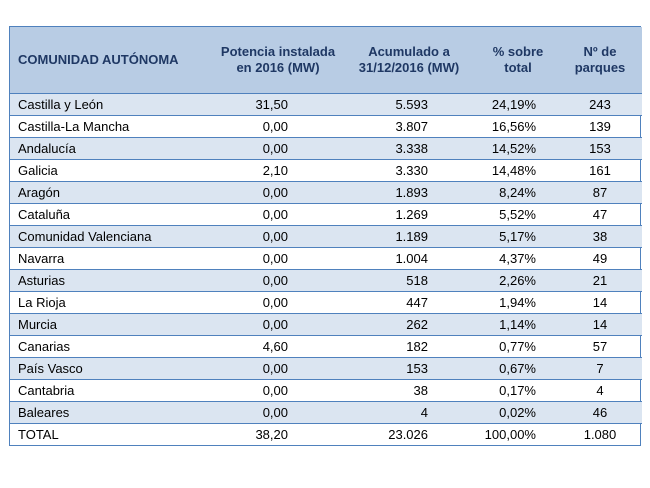 This screenshot has width=650, height=488. Describe the element at coordinates (409, 104) in the screenshot. I see `cell-acumulado: 5.593` at that location.